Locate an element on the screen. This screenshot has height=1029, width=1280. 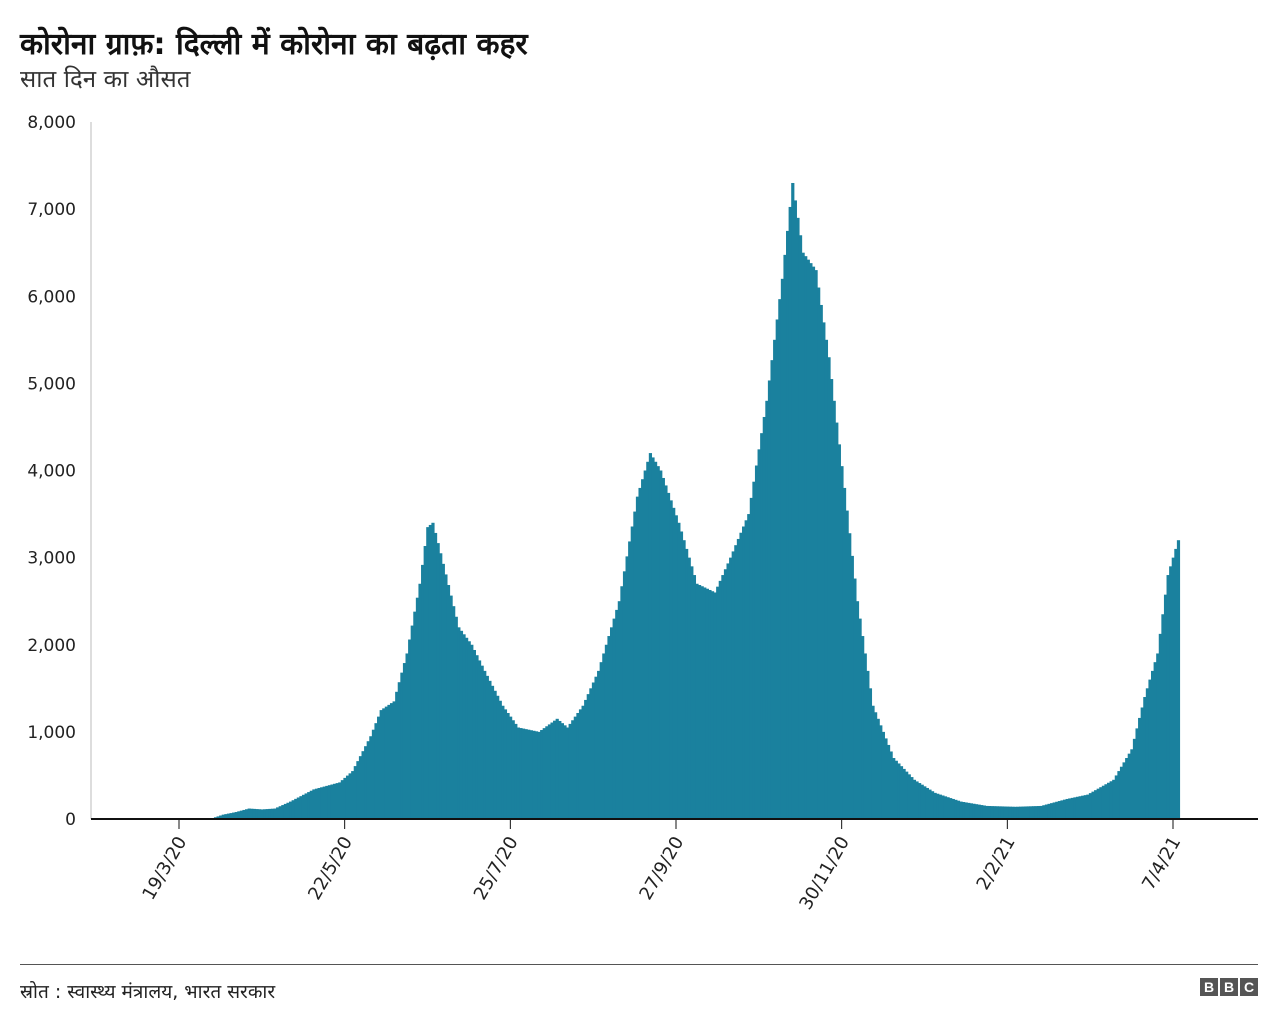
y-tick-label: 2,000 is located at coordinates (51, 646).